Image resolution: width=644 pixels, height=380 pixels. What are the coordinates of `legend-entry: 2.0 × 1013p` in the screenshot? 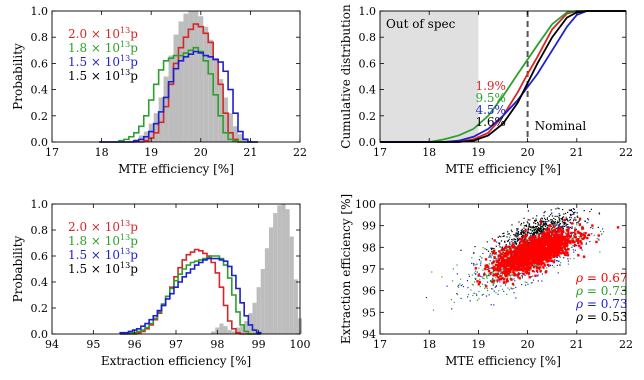 It's located at (103, 33).